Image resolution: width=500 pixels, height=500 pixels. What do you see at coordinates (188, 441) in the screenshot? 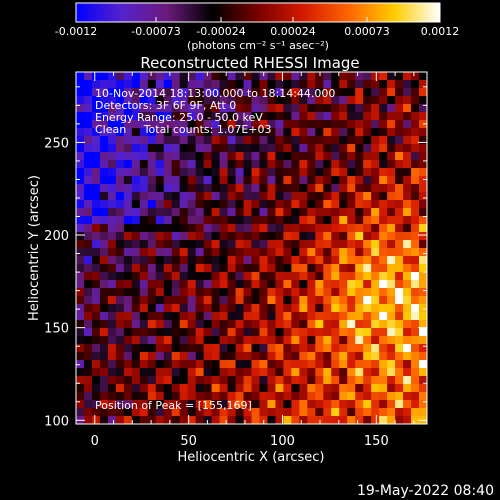
I see `x-tick-label: 50` at bounding box center [188, 441].